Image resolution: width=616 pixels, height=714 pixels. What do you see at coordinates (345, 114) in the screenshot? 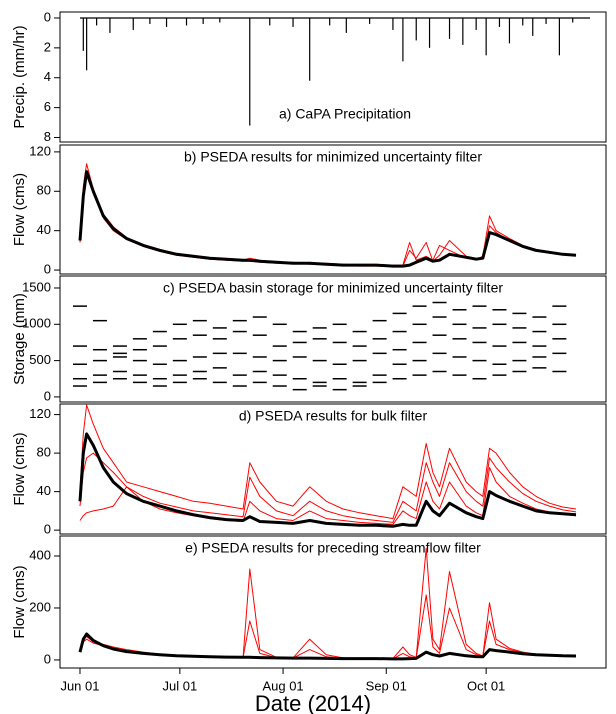
I see `panel-title: a) CaPA Precipitation` at bounding box center [345, 114].